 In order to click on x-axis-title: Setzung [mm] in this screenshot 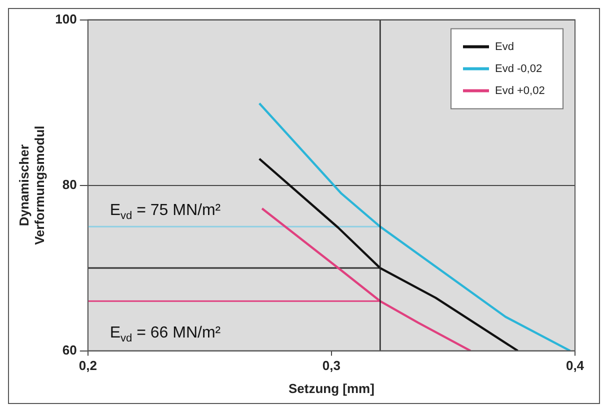, I will do `click(331, 388)`.